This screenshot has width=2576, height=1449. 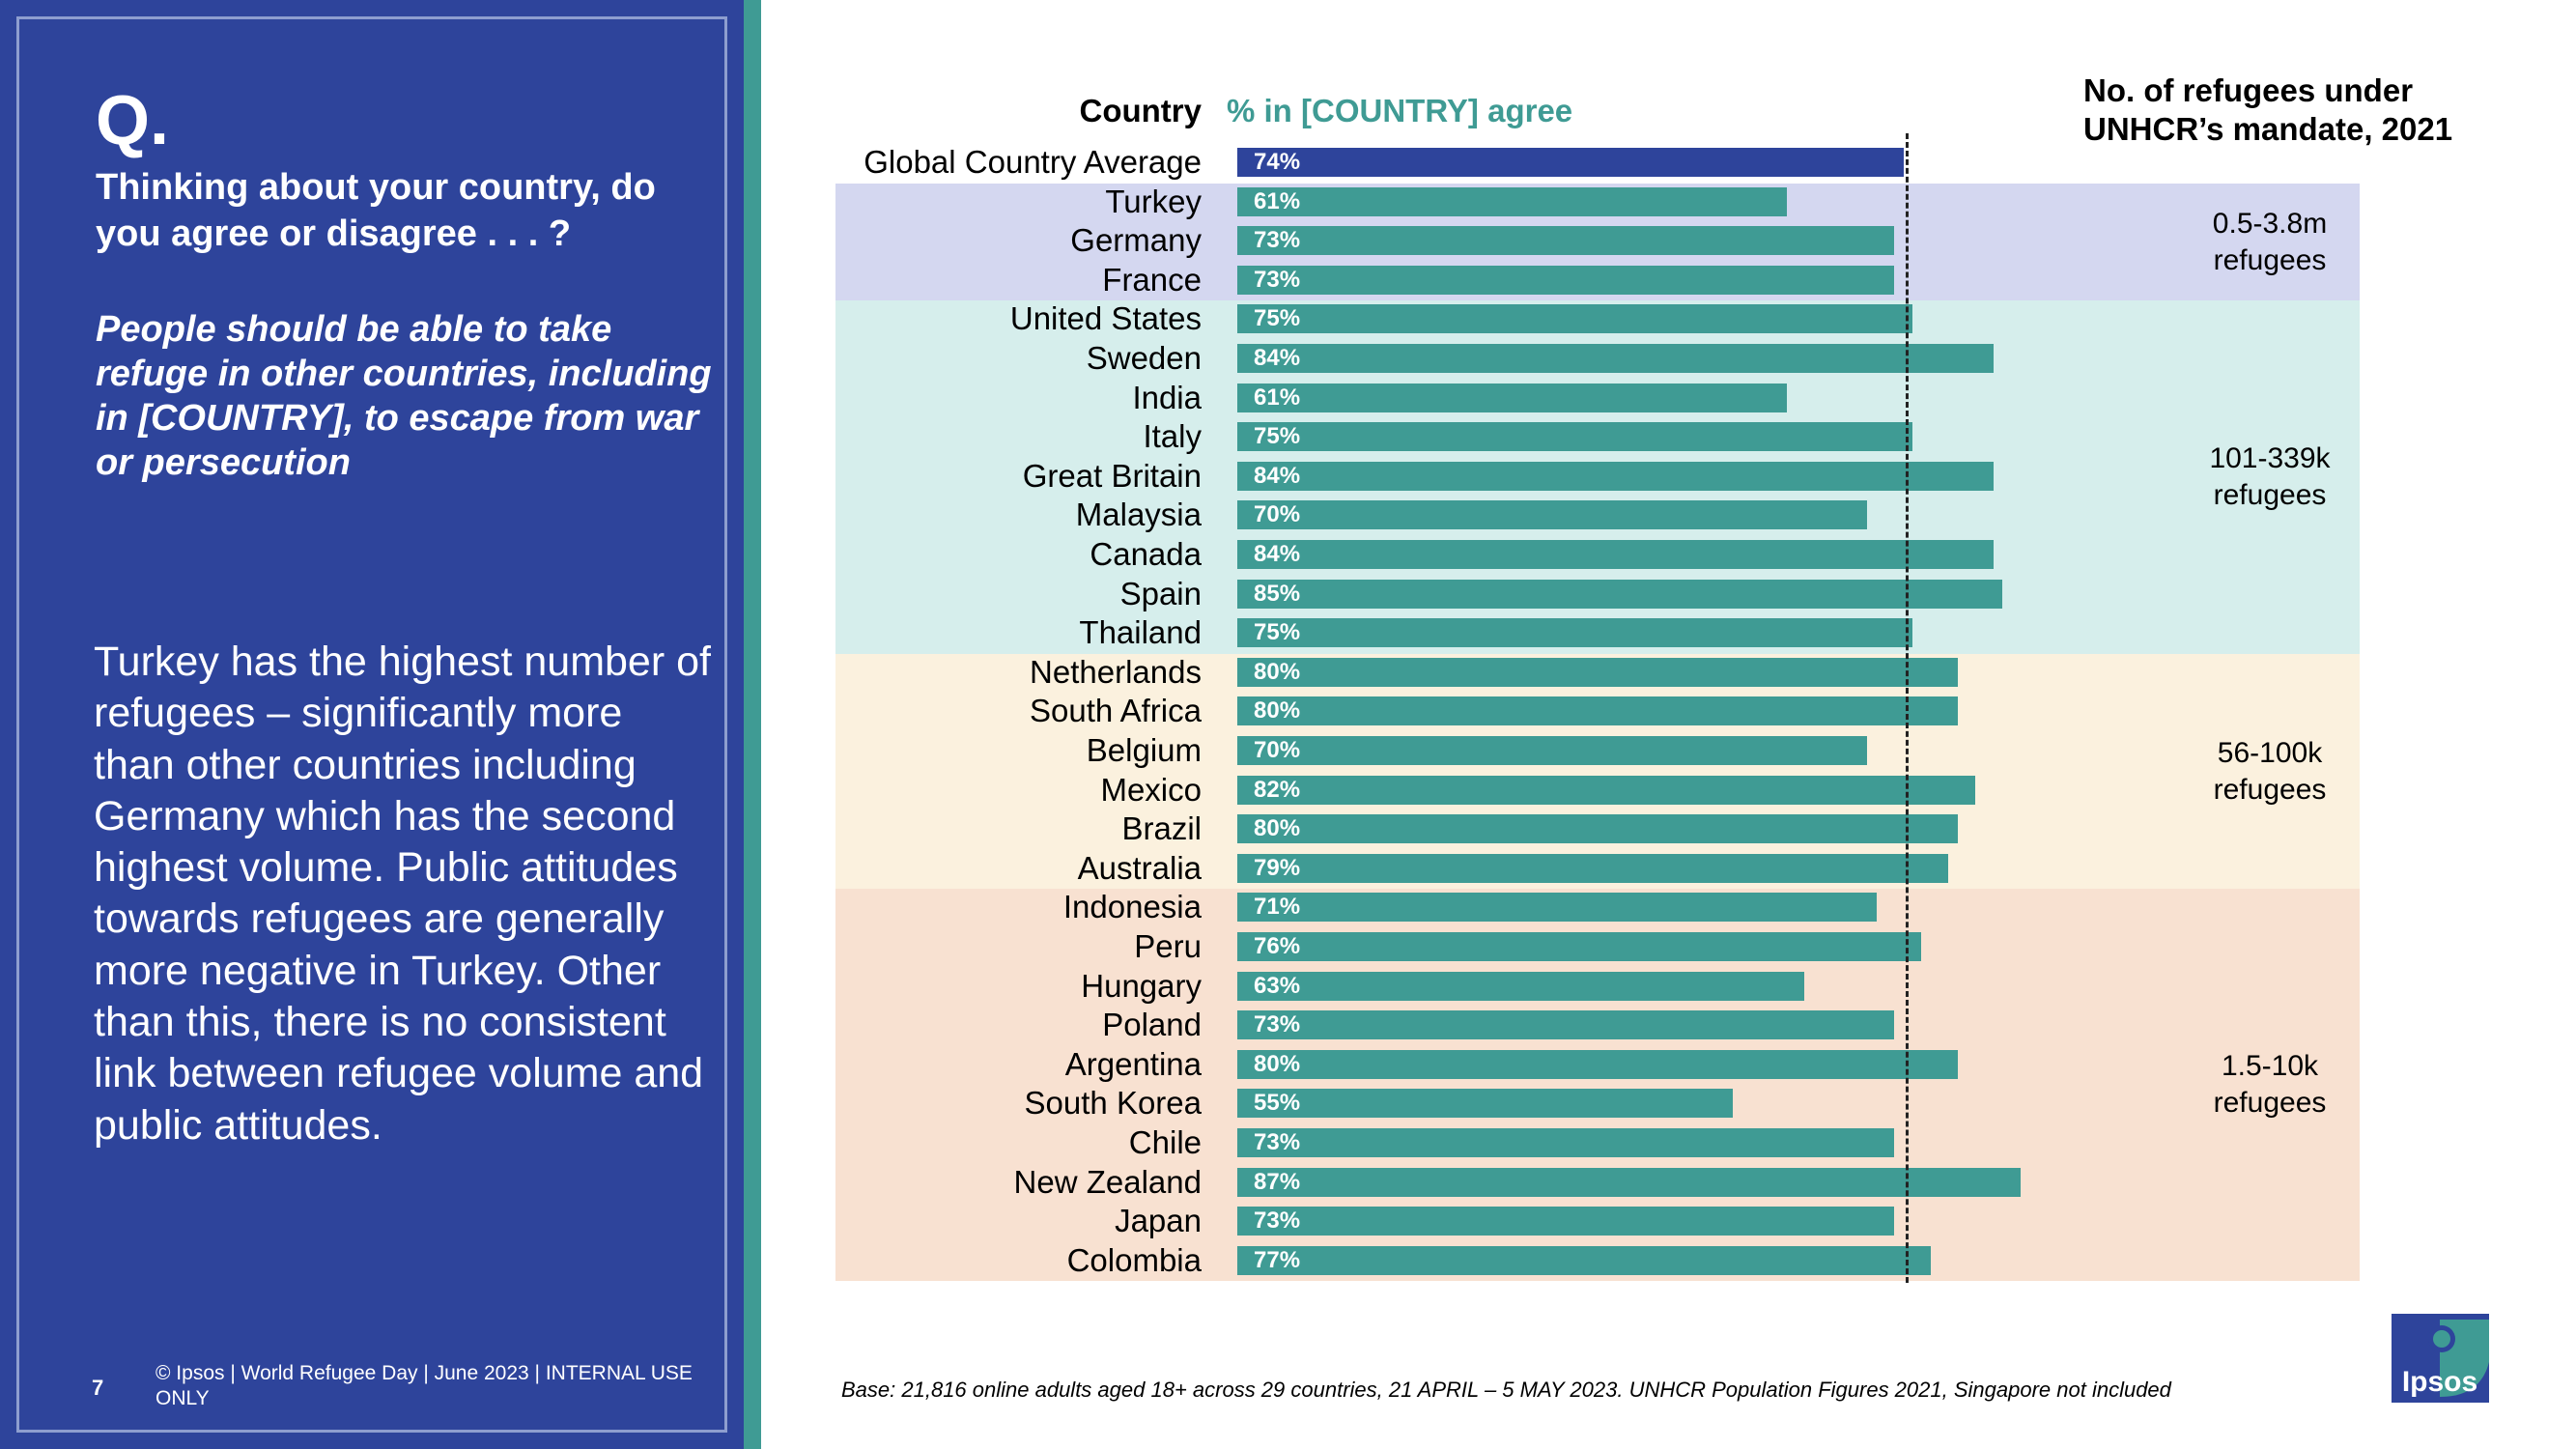 I want to click on country-label: Sweden, so click(x=1144, y=358).